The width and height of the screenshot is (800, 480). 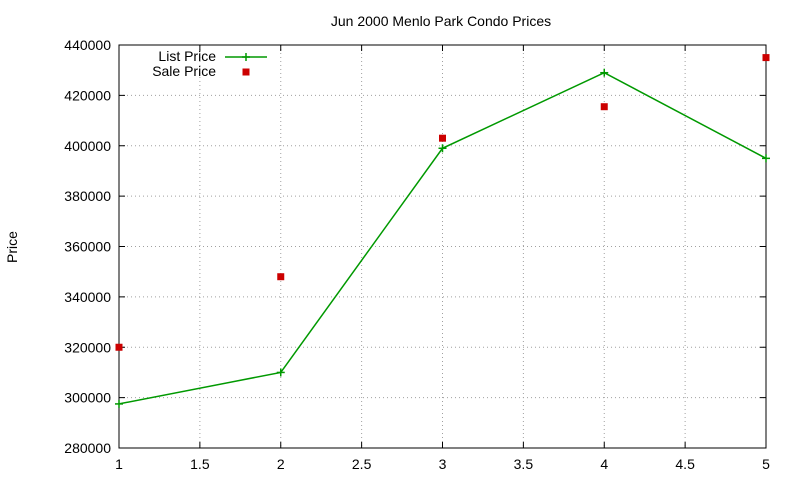 I want to click on y-tick-label: 440000, so click(x=87, y=45).